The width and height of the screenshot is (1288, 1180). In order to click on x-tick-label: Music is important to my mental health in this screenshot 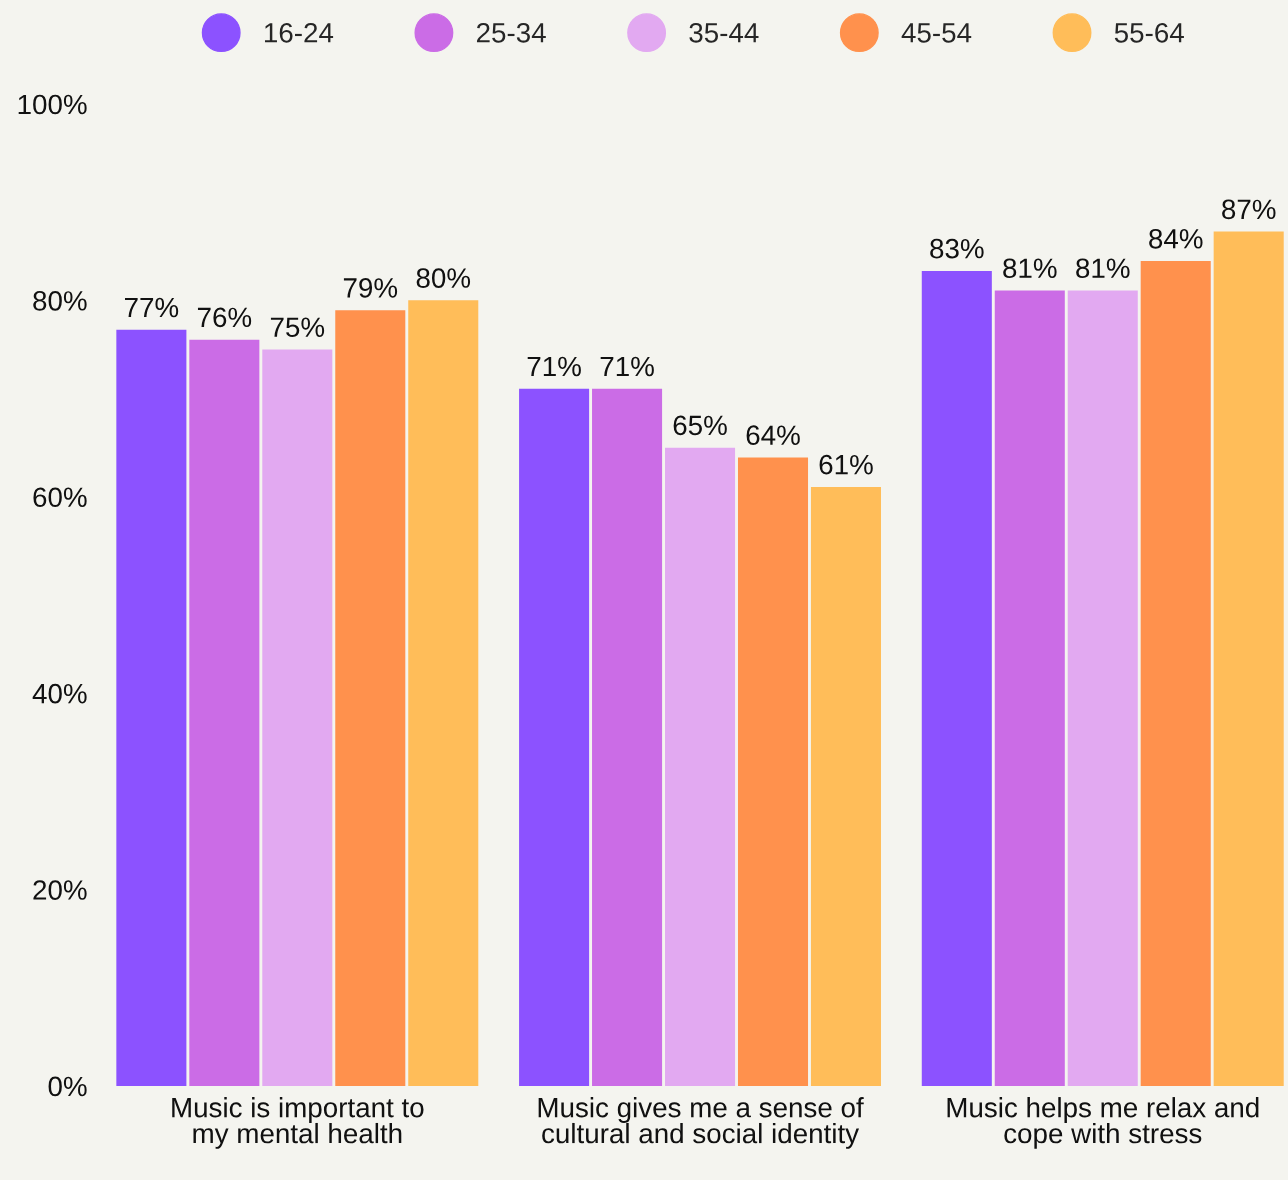, I will do `click(298, 1123)`.